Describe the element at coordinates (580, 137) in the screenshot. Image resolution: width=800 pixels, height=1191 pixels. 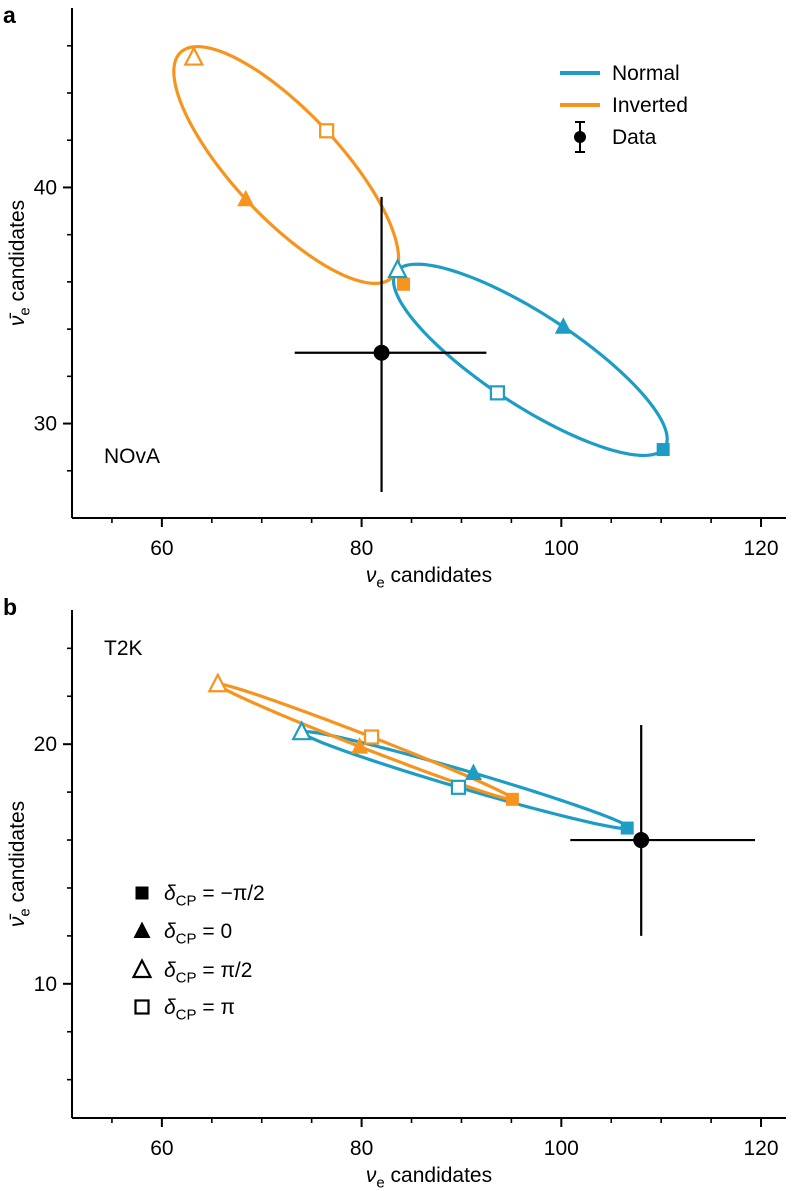
I see `legend-data-dot-icon` at that location.